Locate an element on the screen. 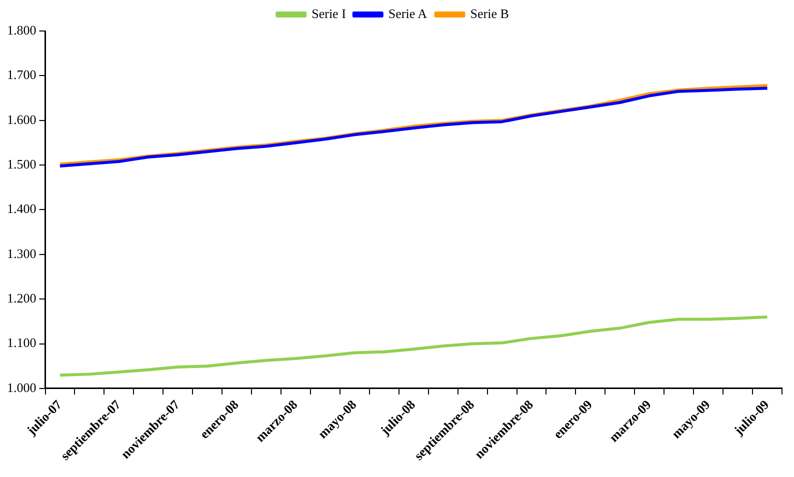  y-tick-label: 1.100 is located at coordinates (21, 342).